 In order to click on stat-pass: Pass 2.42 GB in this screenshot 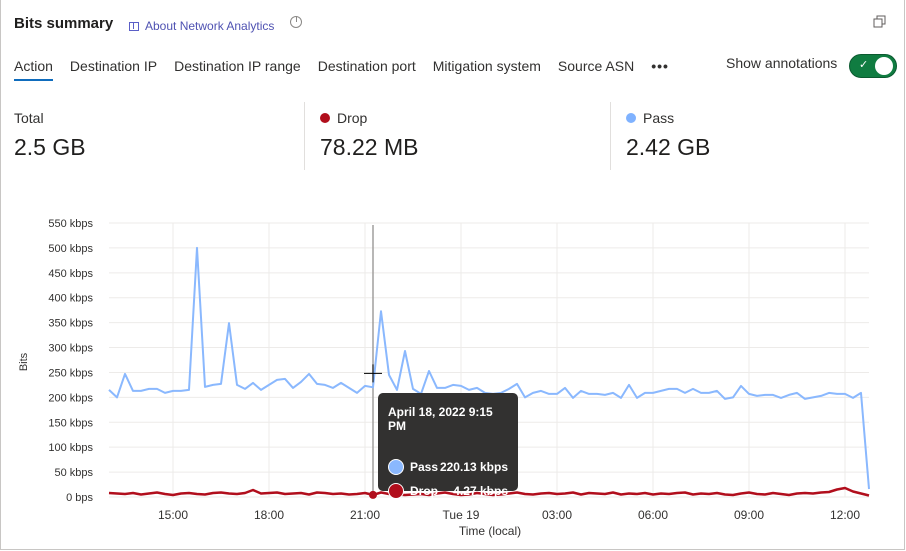, I will do `click(668, 135)`.